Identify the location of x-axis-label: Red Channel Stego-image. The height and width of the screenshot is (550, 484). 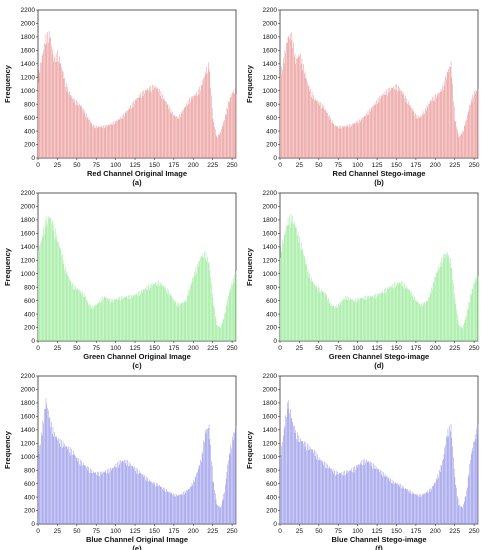
(379, 173).